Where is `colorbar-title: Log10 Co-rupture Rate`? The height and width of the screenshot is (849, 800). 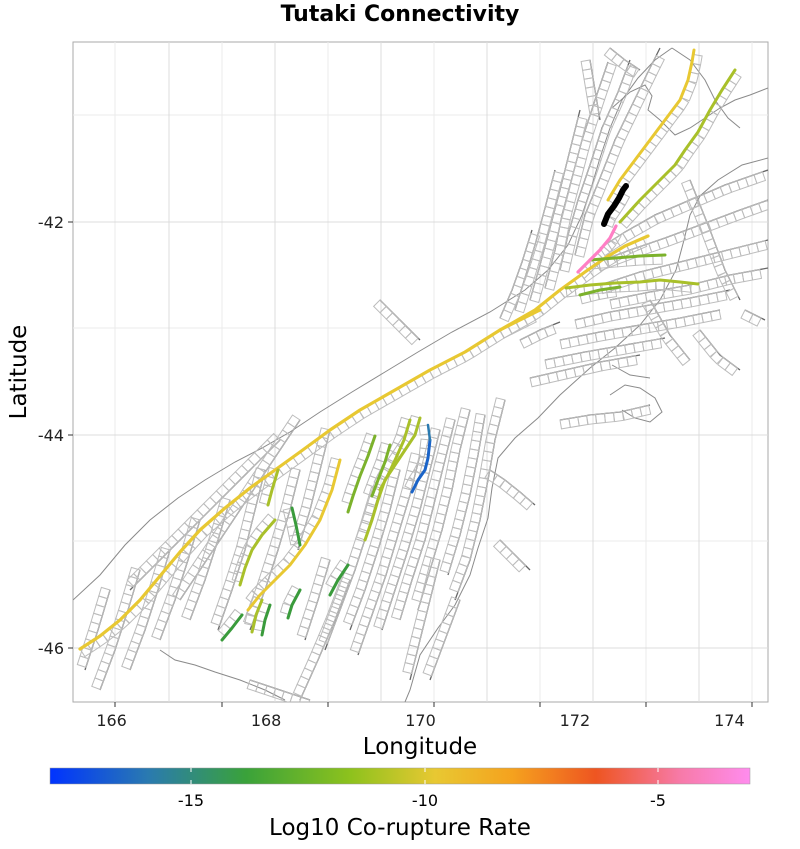
colorbar-title: Log10 Co-rupture Rate is located at coordinates (400, 828).